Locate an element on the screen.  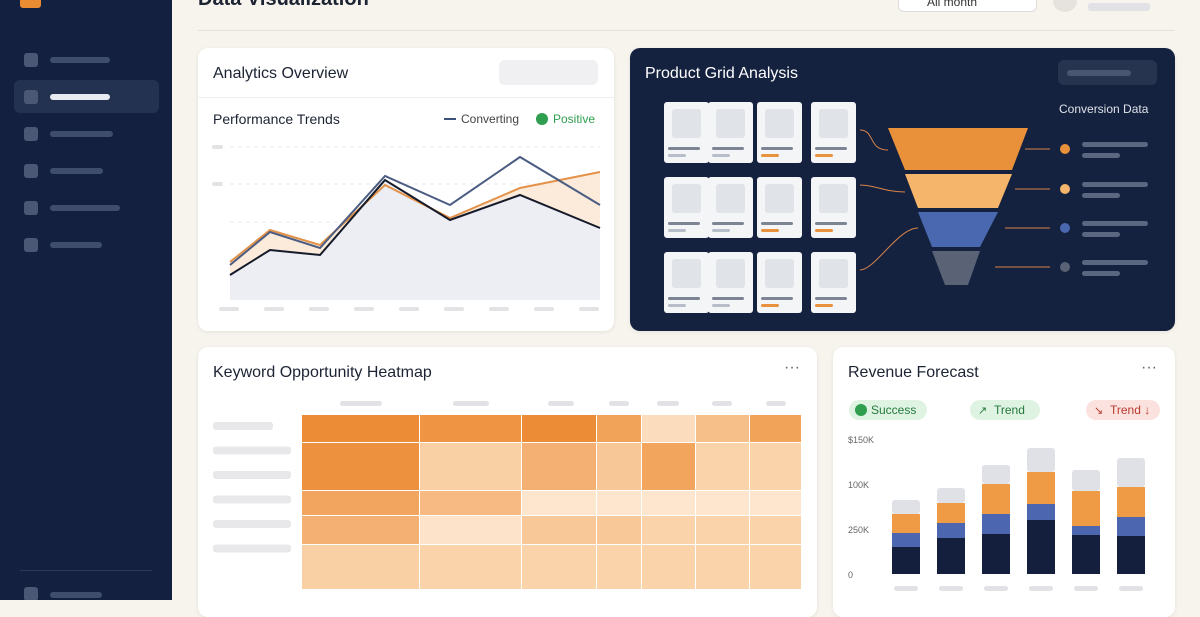
badge: Success is located at coordinates (888, 410).